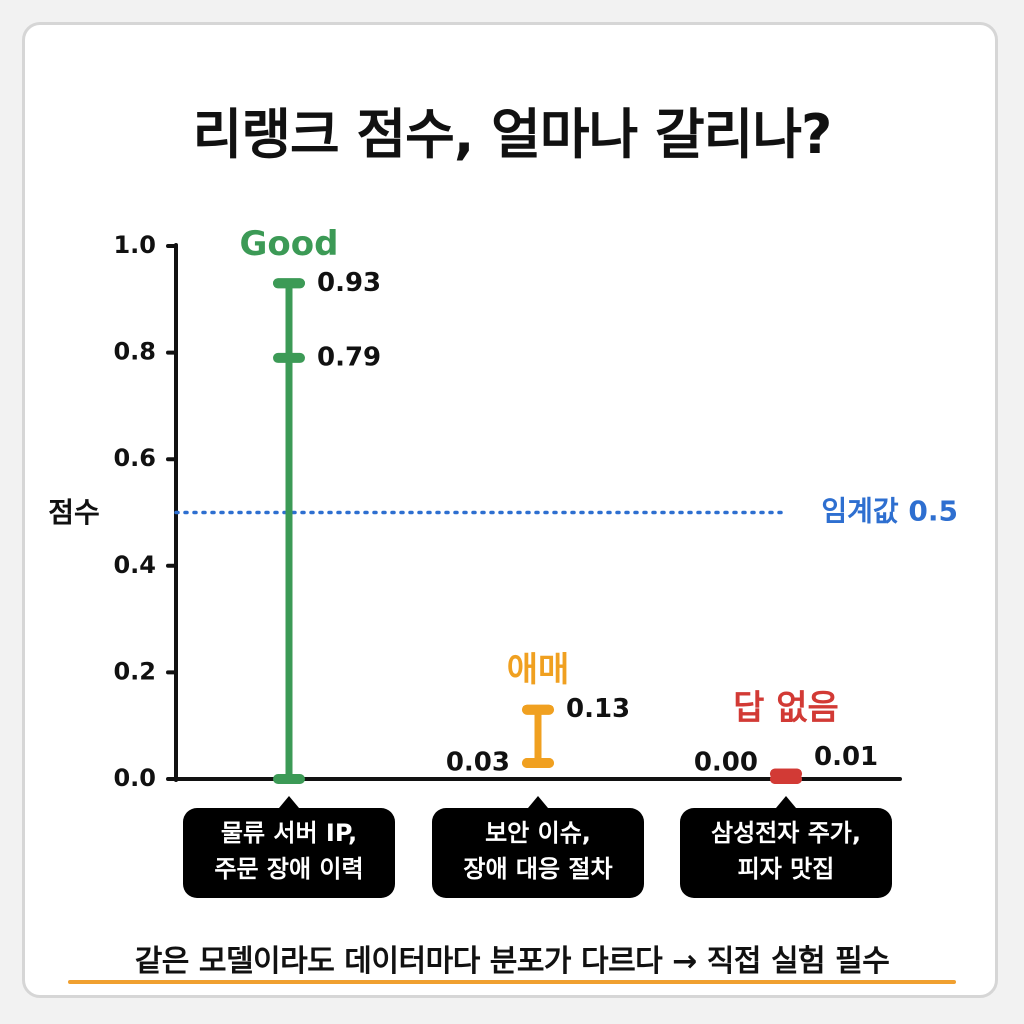 The height and width of the screenshot is (1024, 1024). Describe the element at coordinates (134, 778) in the screenshot. I see `y-tick-label: 0.0` at that location.